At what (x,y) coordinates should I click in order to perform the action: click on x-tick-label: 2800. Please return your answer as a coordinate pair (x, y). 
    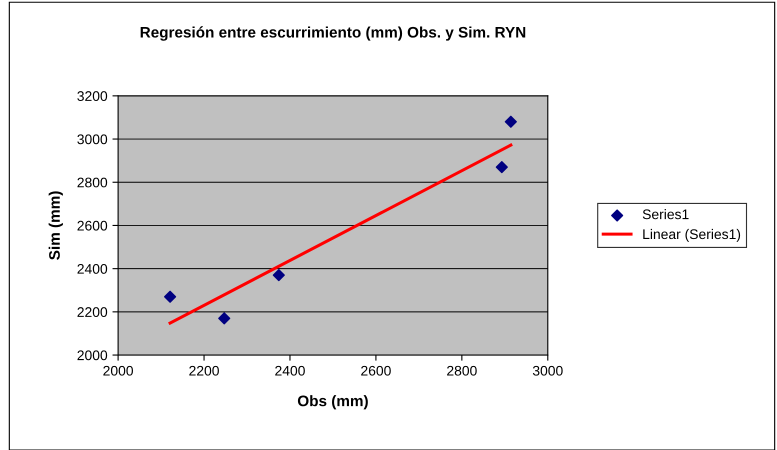
    Looking at the image, I should click on (462, 371).